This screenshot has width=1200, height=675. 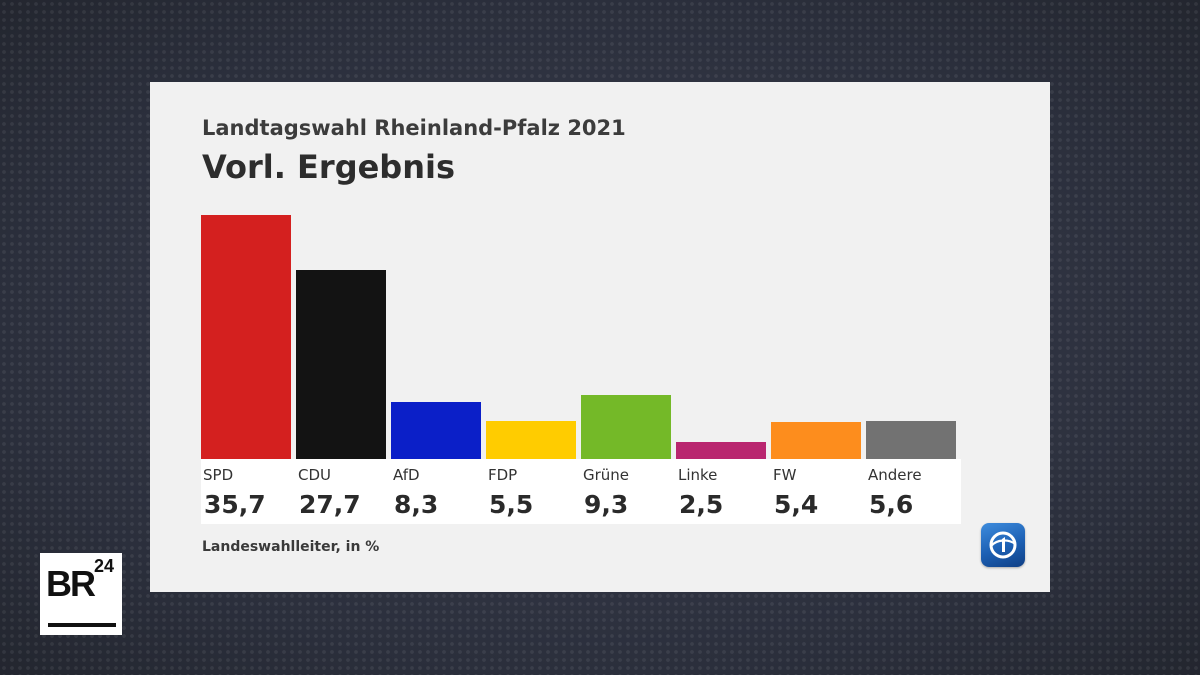 I want to click on value-label: 27,7, so click(x=330, y=504).